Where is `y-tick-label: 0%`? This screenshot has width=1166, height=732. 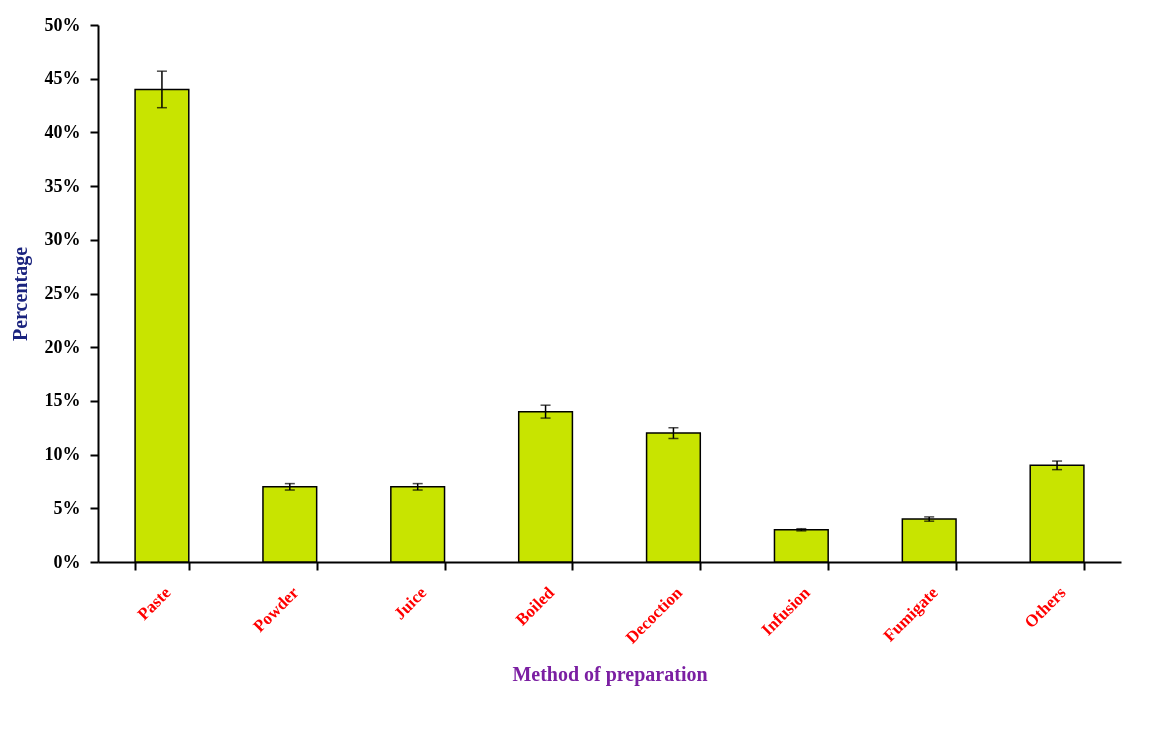 y-tick-label: 0% is located at coordinates (67, 561).